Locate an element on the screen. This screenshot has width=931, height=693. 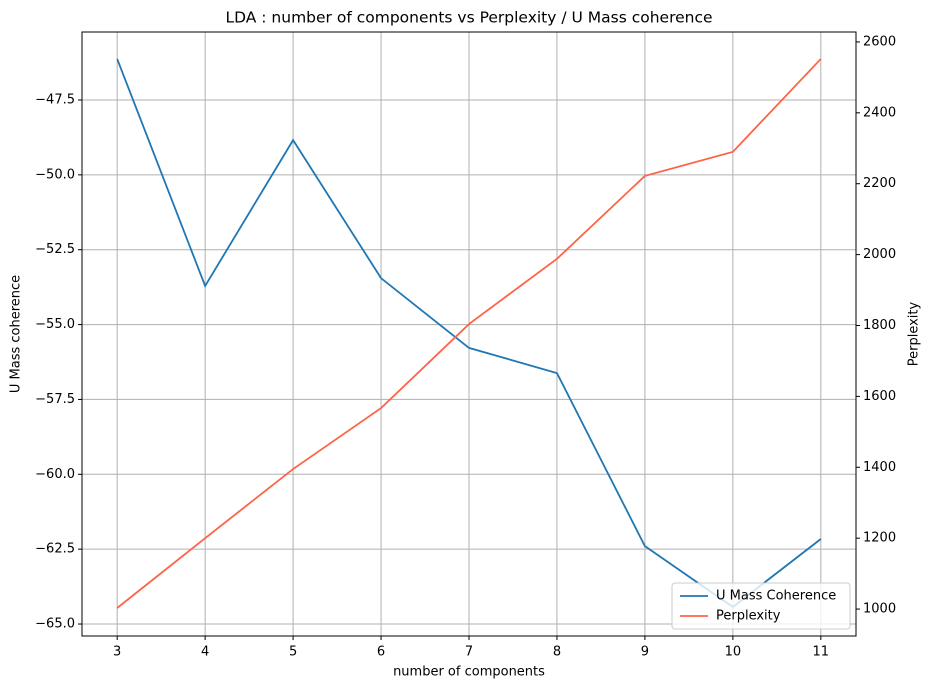
y-tick-label: −65.0 is located at coordinates (55, 624).